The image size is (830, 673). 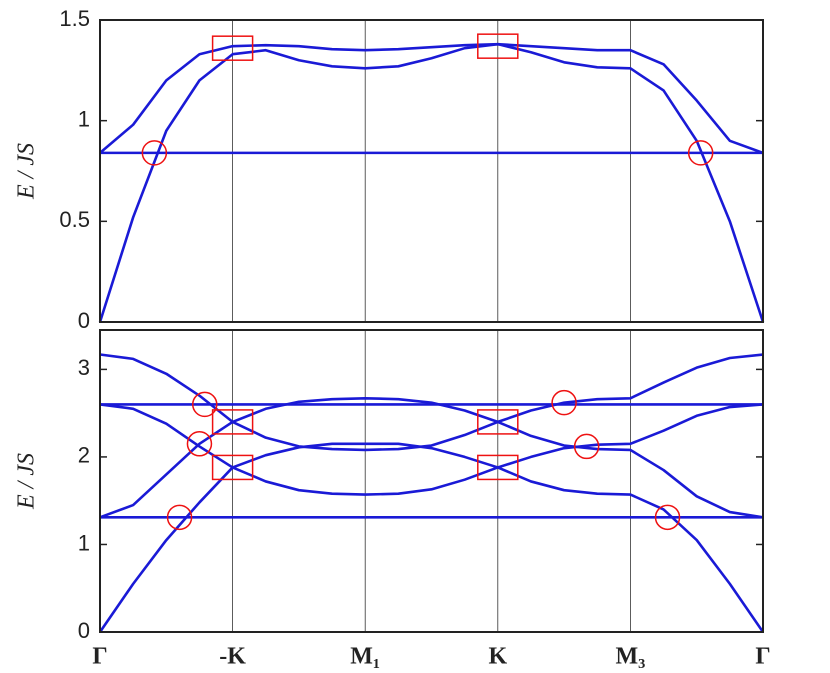 What do you see at coordinates (365, 657) in the screenshot?
I see `x-tick-label: M₁` at bounding box center [365, 657].